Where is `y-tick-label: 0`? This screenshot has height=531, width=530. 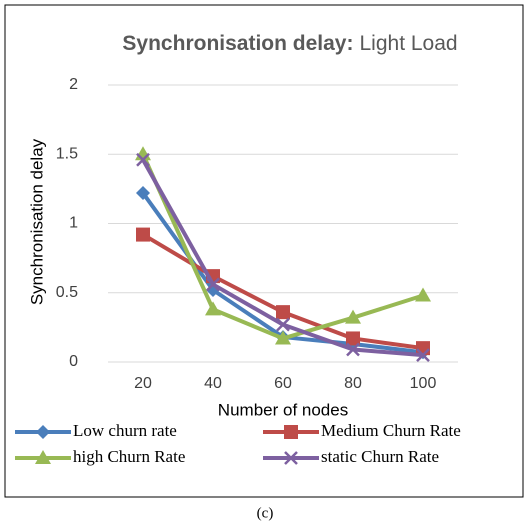 y-tick-label: 0 is located at coordinates (73, 361).